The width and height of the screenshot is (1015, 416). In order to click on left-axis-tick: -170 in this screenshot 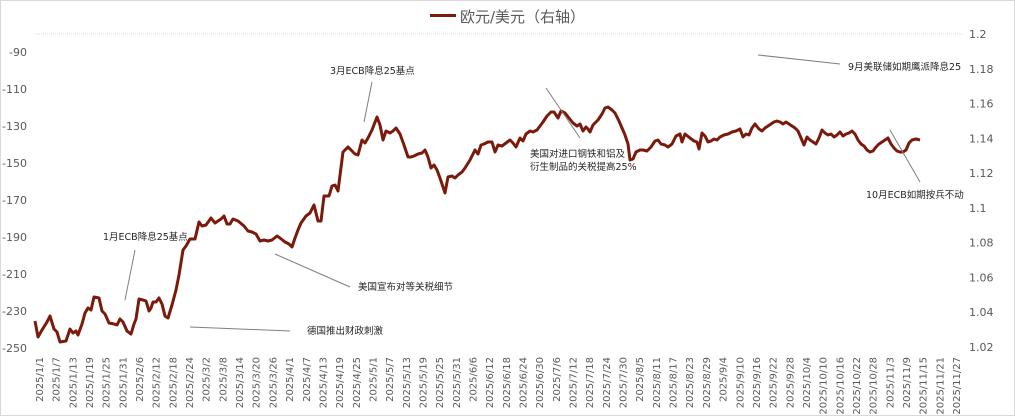, I will do `click(14, 200)`.